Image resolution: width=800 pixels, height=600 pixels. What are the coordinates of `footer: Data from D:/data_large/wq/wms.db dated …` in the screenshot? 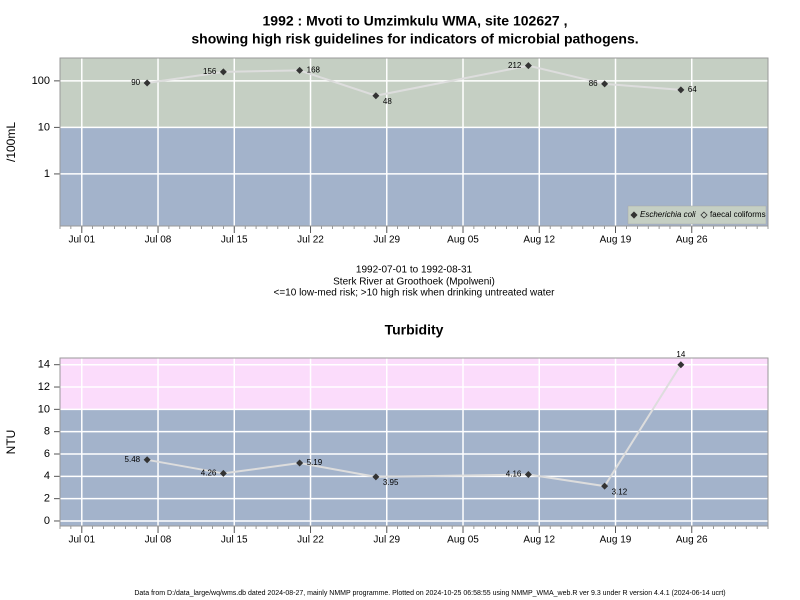 It's located at (429, 593).